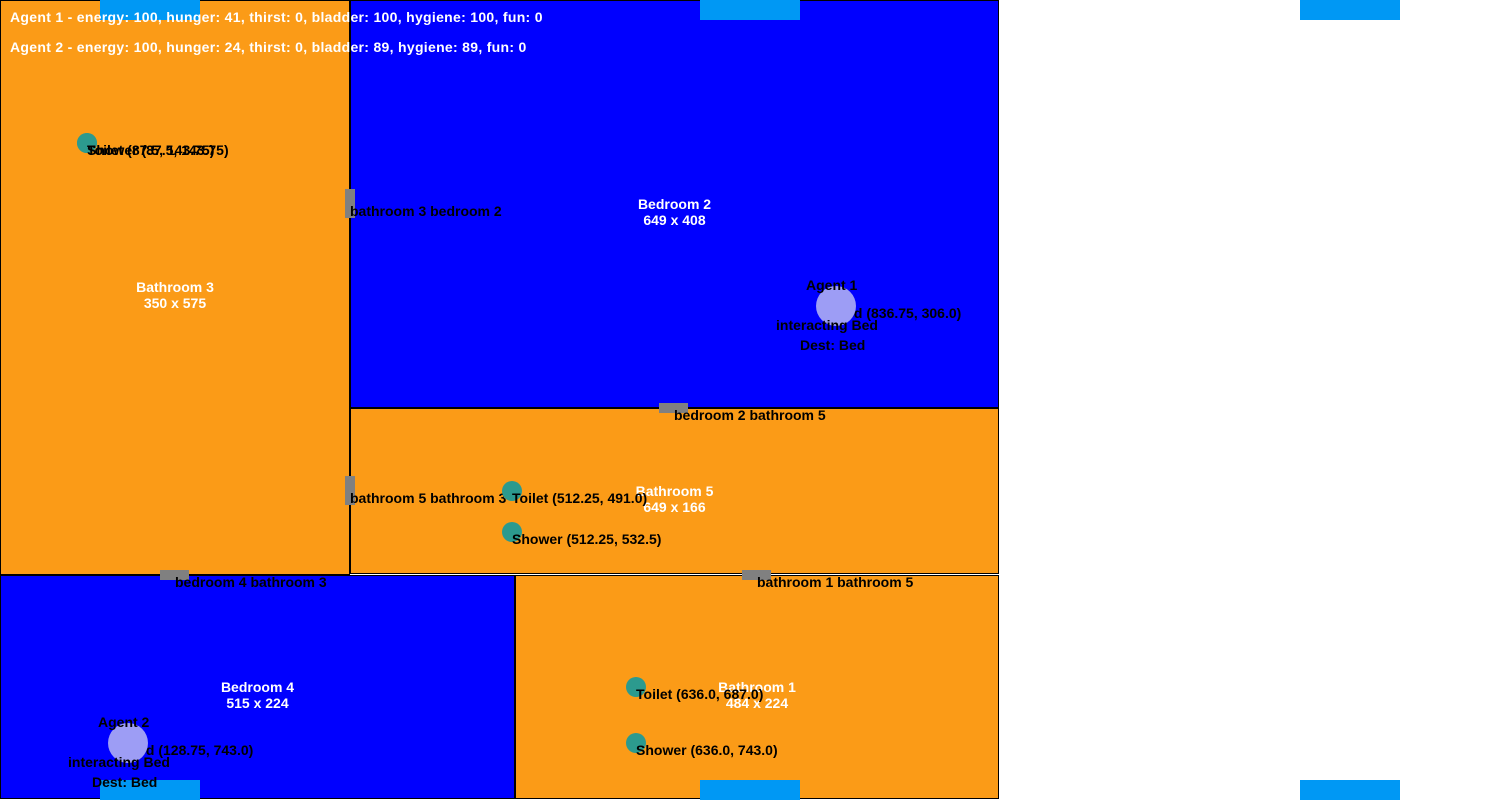  Describe the element at coordinates (257, 703) in the screenshot. I see `room-size: 515 x 224` at that location.